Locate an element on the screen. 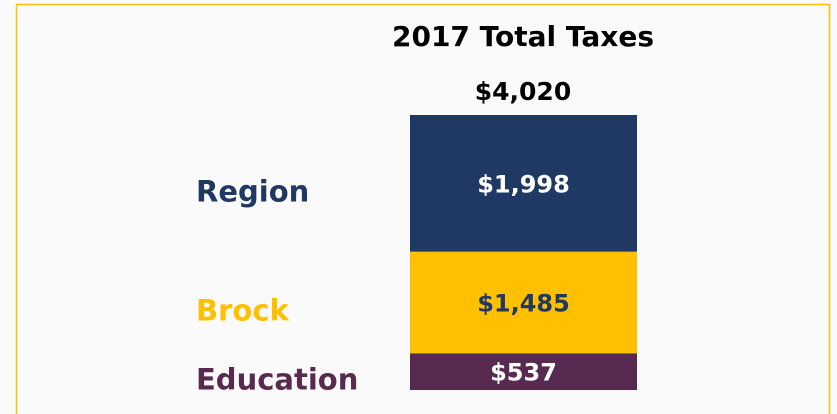  value-label: $1,998 is located at coordinates (523, 184).